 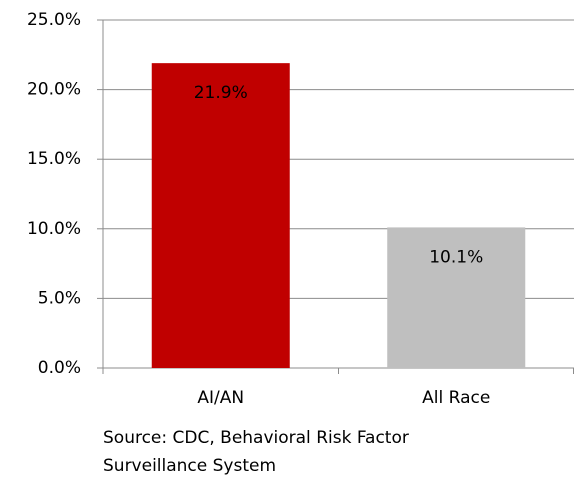 I want to click on bar, so click(x=456, y=297).